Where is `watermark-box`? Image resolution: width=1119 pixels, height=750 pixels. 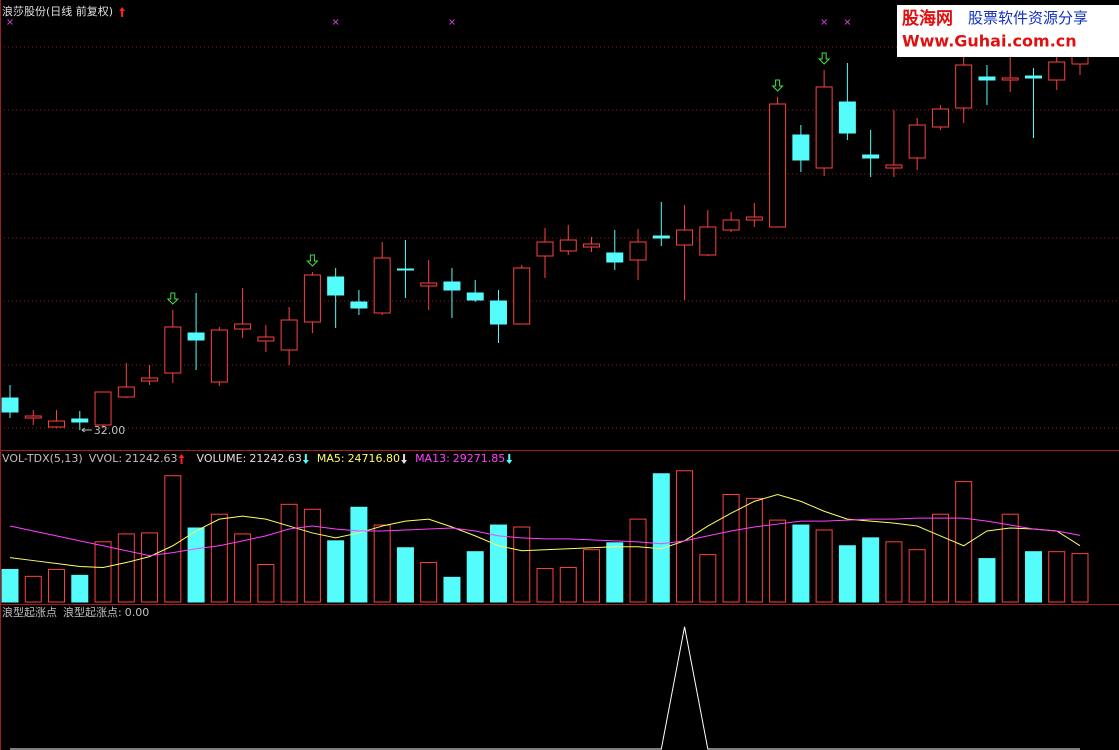 watermark-box is located at coordinates (1008, 31).